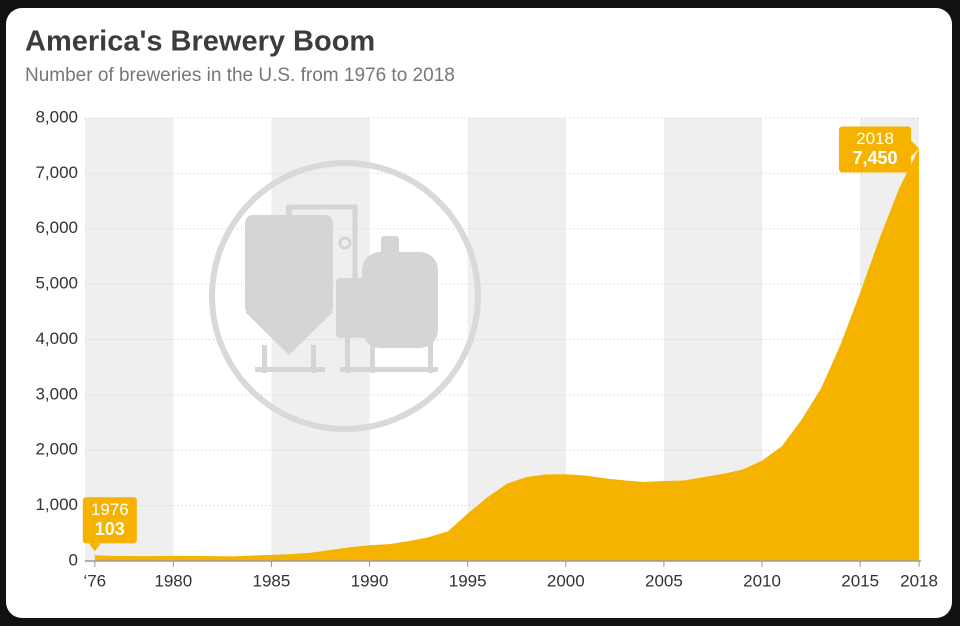 The width and height of the screenshot is (960, 626). What do you see at coordinates (272, 580) in the screenshot?
I see `x-tick-label: 1985` at bounding box center [272, 580].